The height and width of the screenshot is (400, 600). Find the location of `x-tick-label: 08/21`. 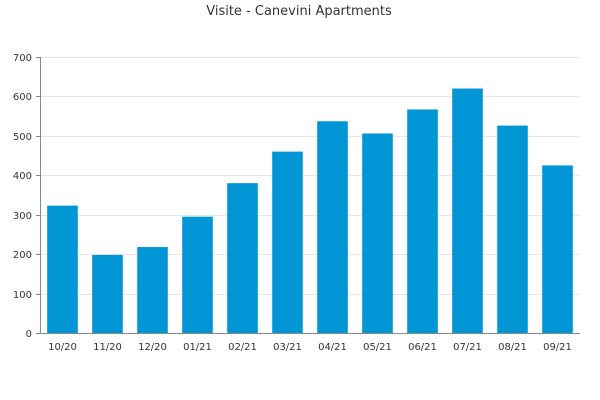

x-tick-label: 08/21 is located at coordinates (512, 347).